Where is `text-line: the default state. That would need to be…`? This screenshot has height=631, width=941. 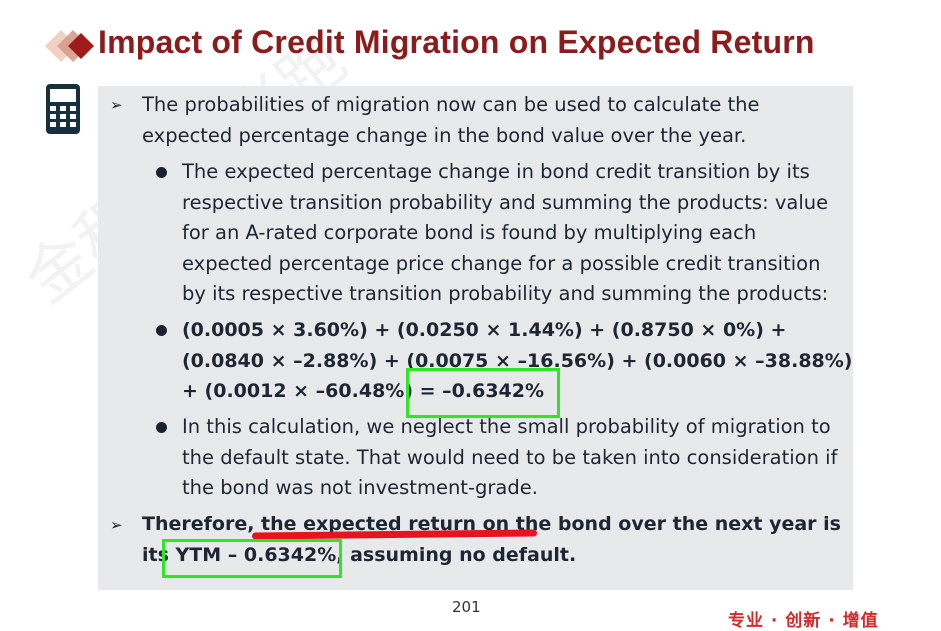 text-line: the default state. That would need to be… is located at coordinates (510, 457).